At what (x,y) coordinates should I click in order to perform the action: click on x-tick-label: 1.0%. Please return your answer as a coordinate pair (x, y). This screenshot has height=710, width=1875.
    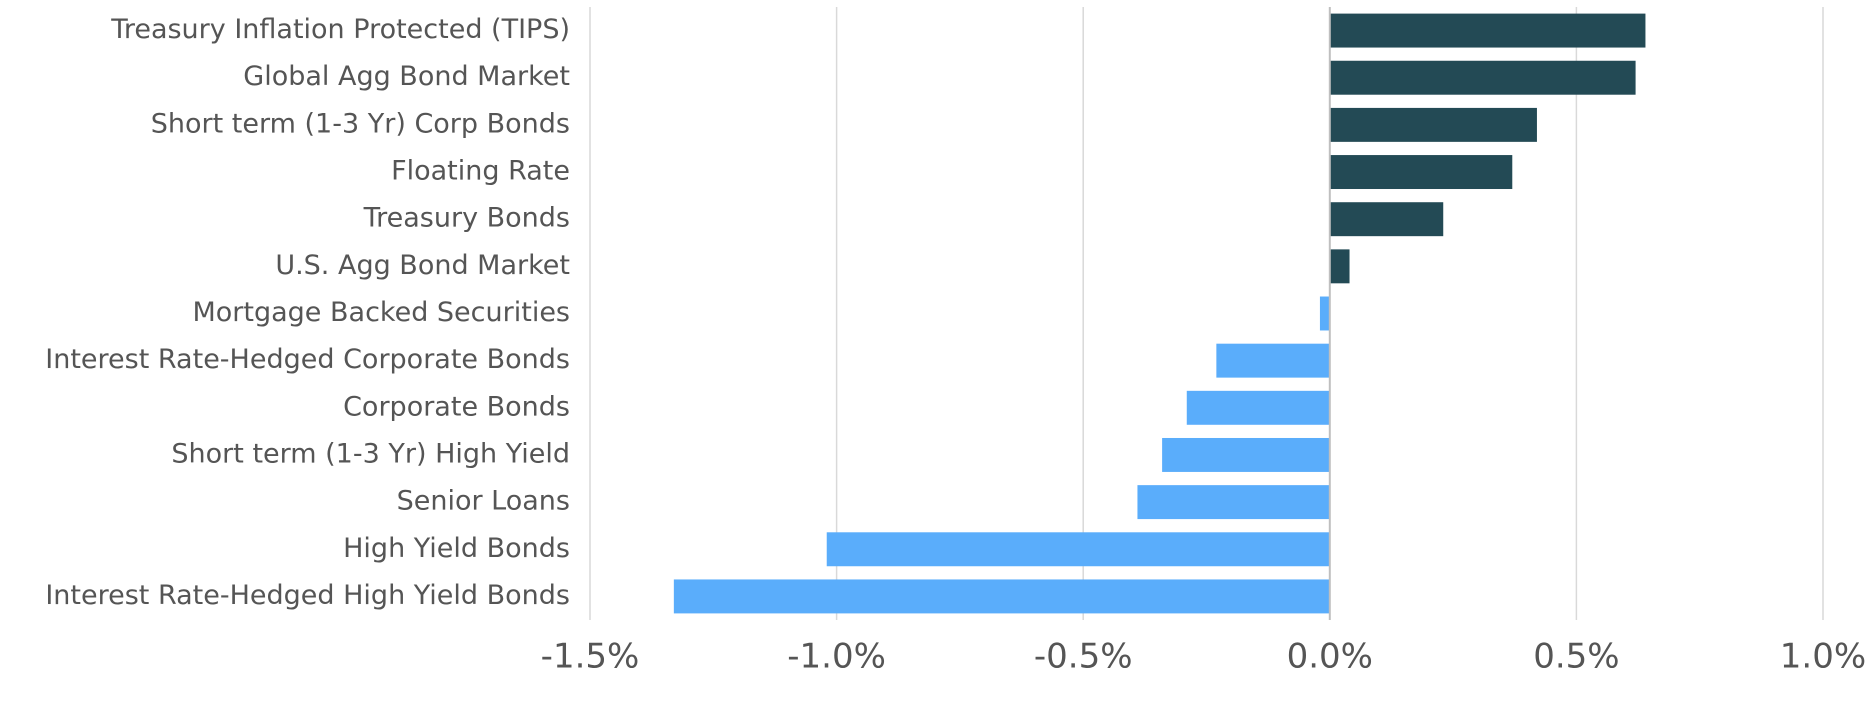
    Looking at the image, I should click on (1823, 657).